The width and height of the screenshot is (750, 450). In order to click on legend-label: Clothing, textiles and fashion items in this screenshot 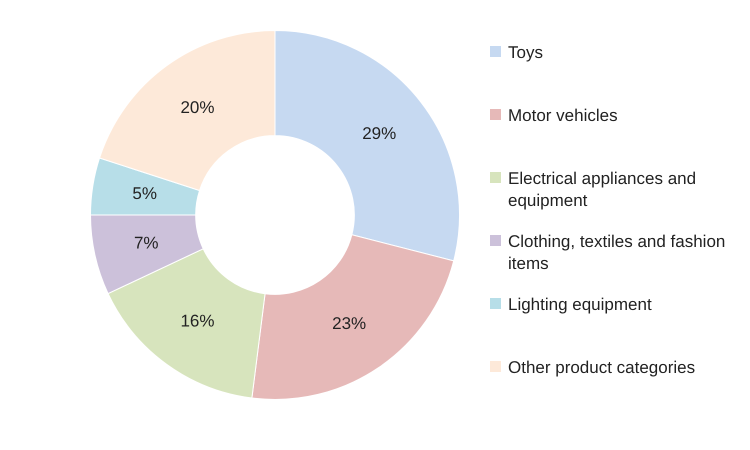, I will do `click(617, 253)`.